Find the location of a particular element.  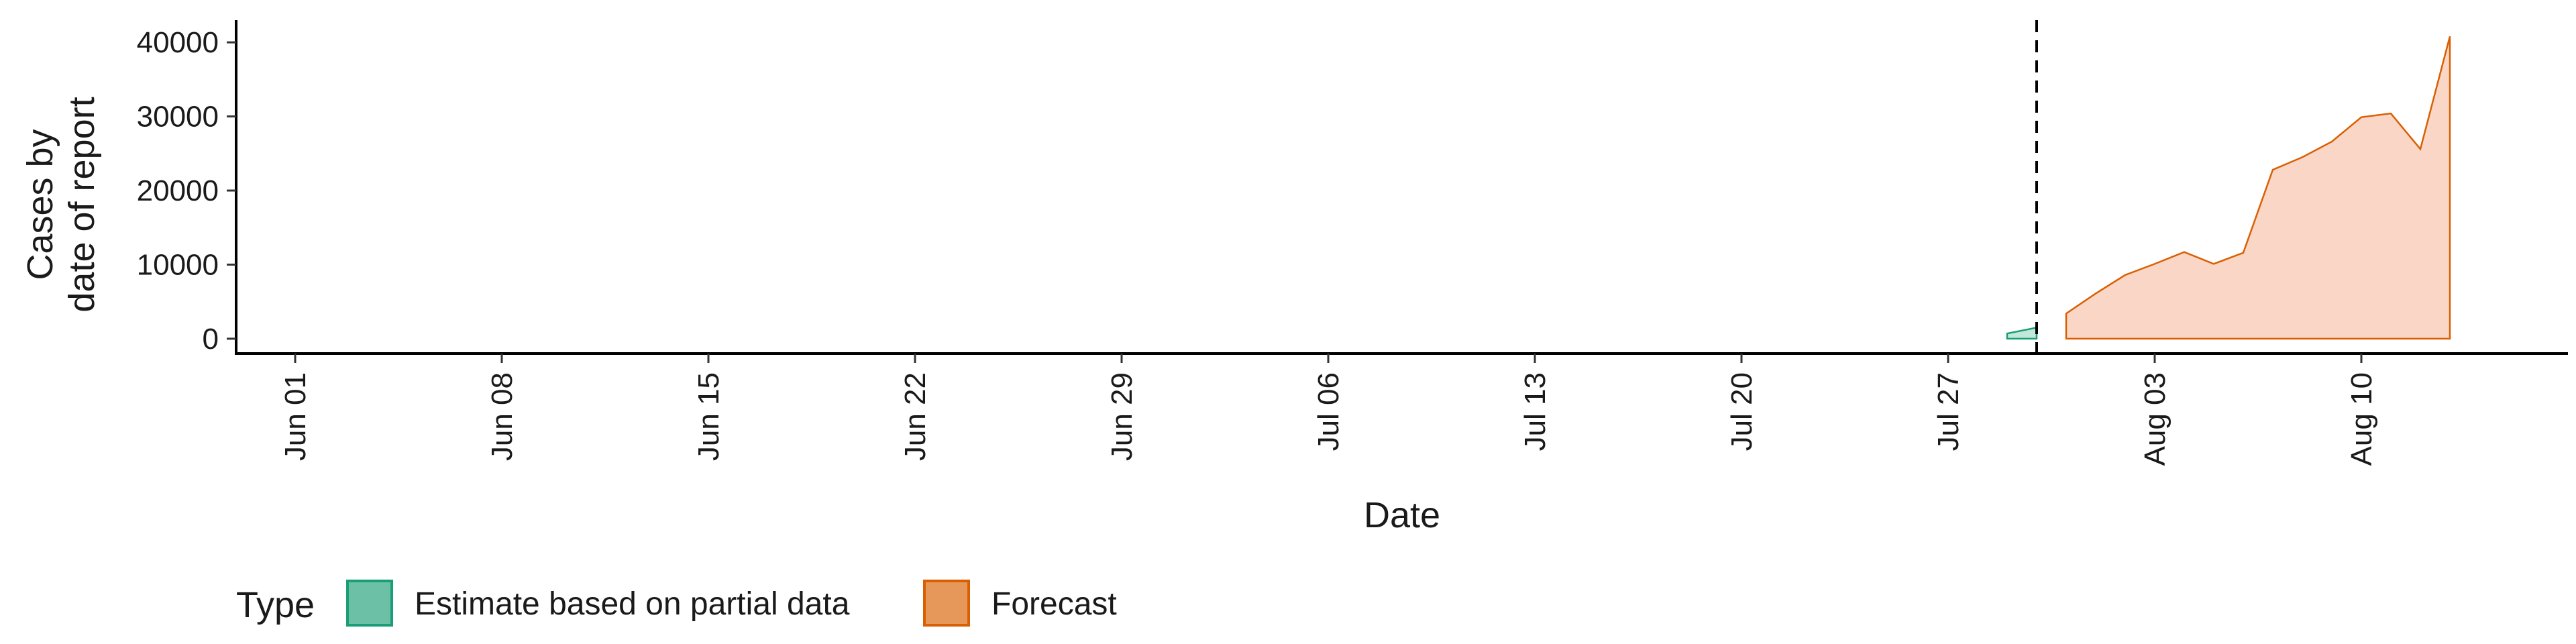

x-tick-label-2: Jun 15 is located at coordinates (708, 416).